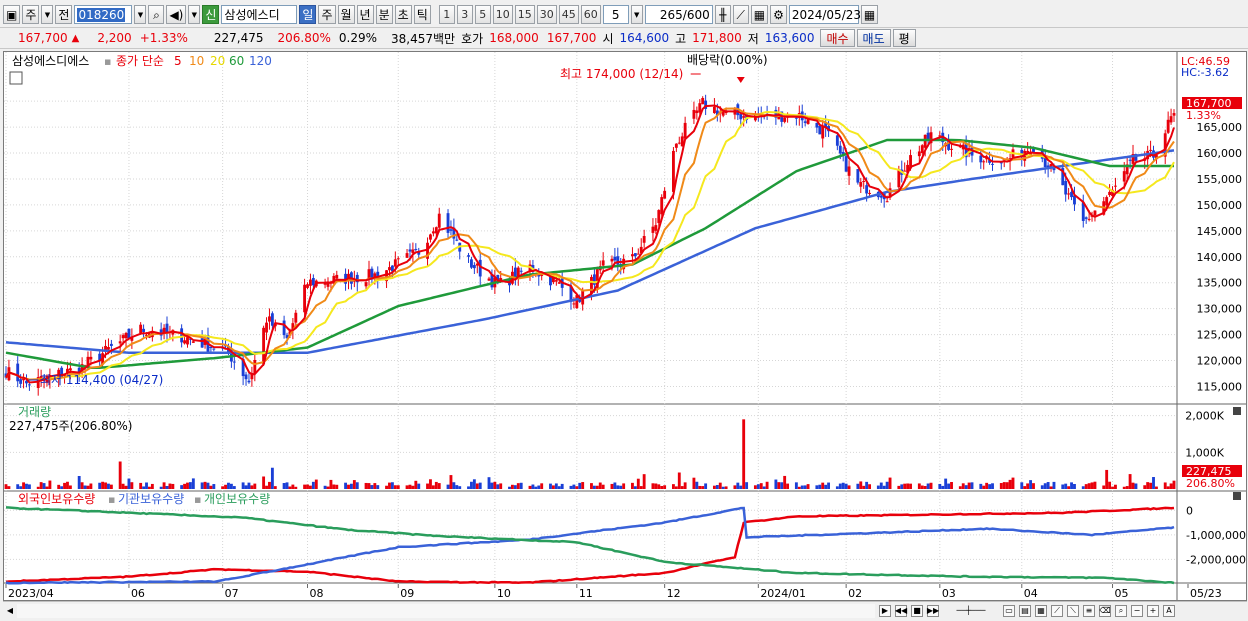 The image size is (1248, 621). I want to click on interval-60: 60, so click(590, 14).